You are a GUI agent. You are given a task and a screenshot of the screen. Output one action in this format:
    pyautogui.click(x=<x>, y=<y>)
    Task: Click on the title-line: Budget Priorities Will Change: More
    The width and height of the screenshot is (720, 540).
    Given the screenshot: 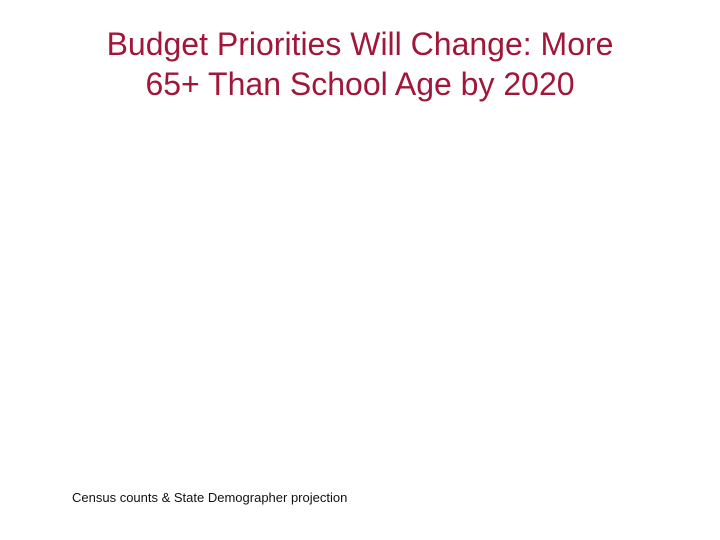 What is the action you would take?
    pyautogui.click(x=360, y=44)
    